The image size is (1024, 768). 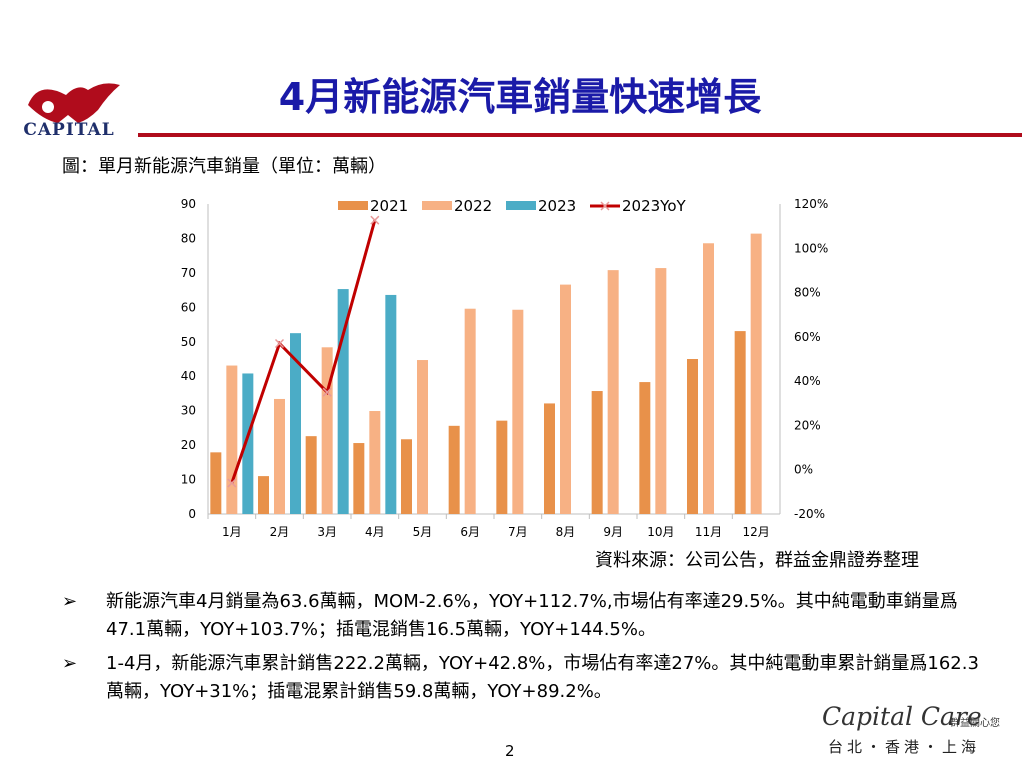 I want to click on title-rule, so click(x=580, y=135).